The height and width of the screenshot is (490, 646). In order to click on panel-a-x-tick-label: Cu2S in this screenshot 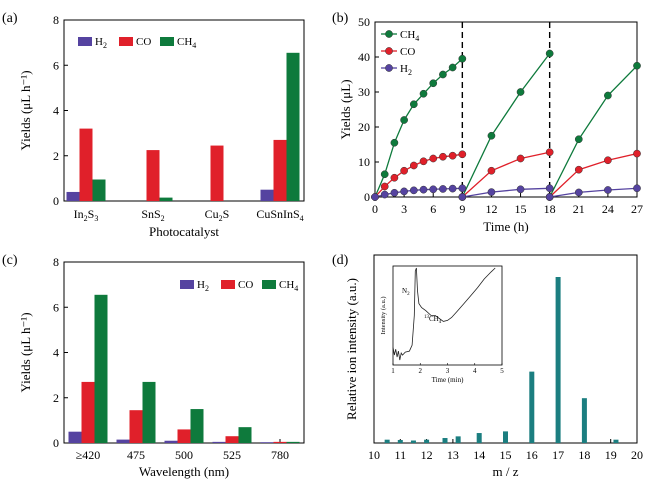, I will do `click(217, 215)`.